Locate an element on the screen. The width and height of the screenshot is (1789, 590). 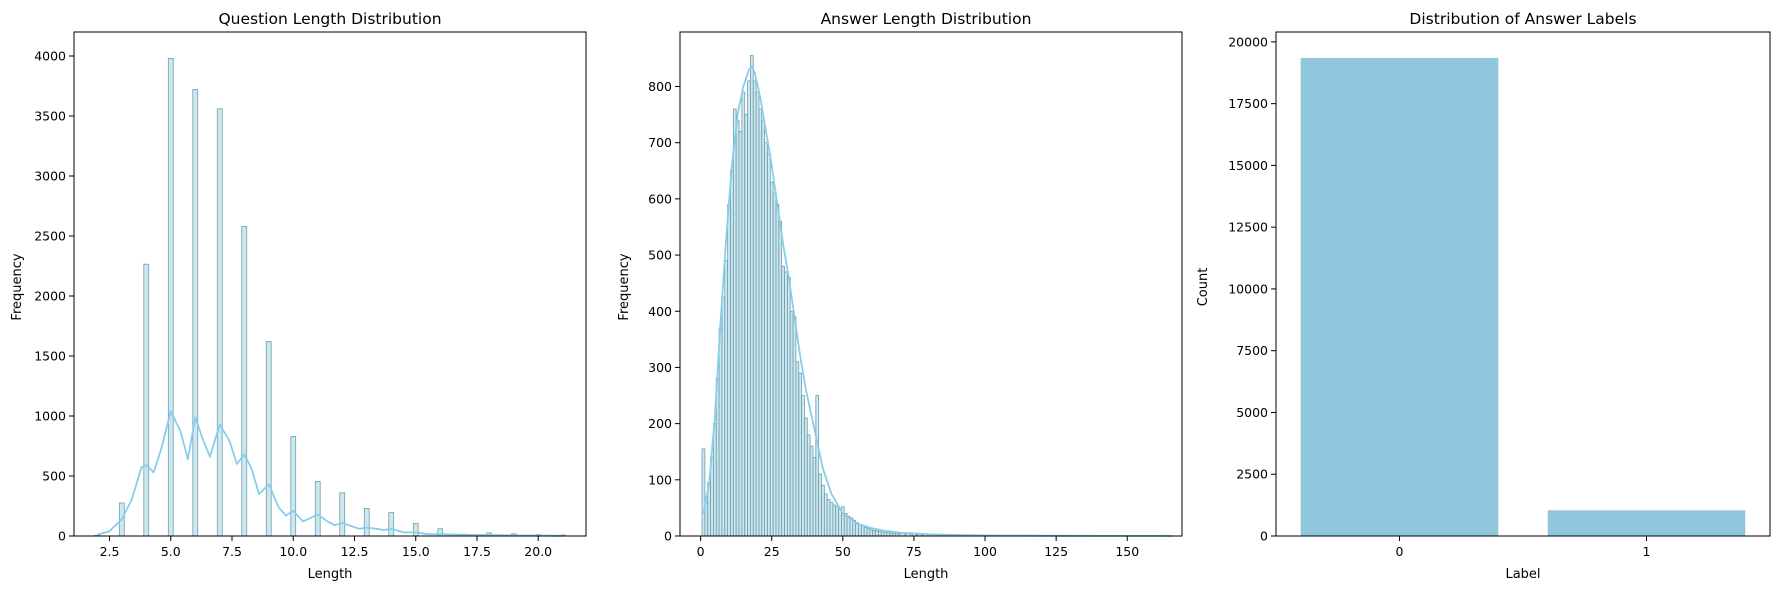
x-tick-label: 25 is located at coordinates (772, 551).